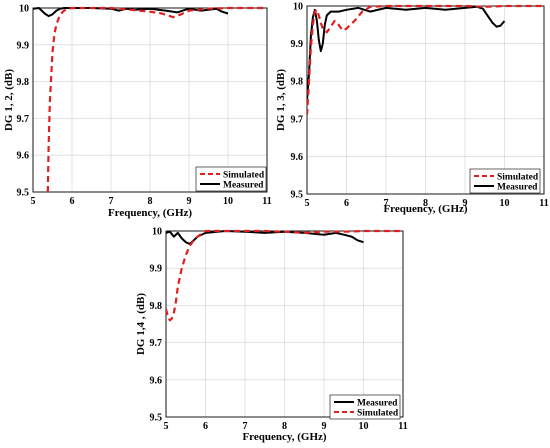 The height and width of the screenshot is (448, 550). I want to click on y-axis-label: DG 1, 2, (dB), so click(9, 100).